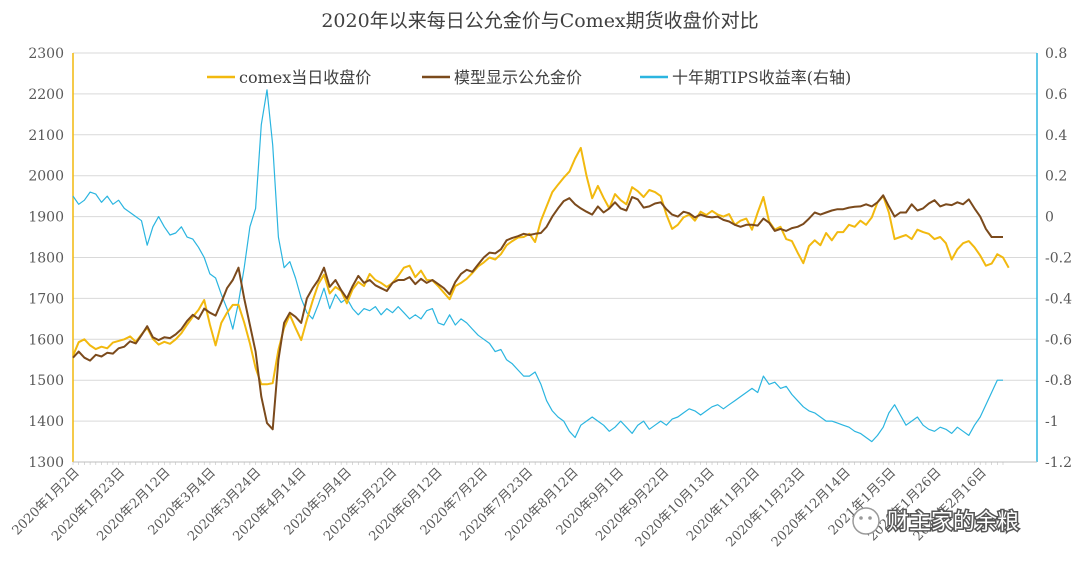 This screenshot has height=565, width=1080. I want to click on y2-tick-label: 0.4, so click(1056, 136).